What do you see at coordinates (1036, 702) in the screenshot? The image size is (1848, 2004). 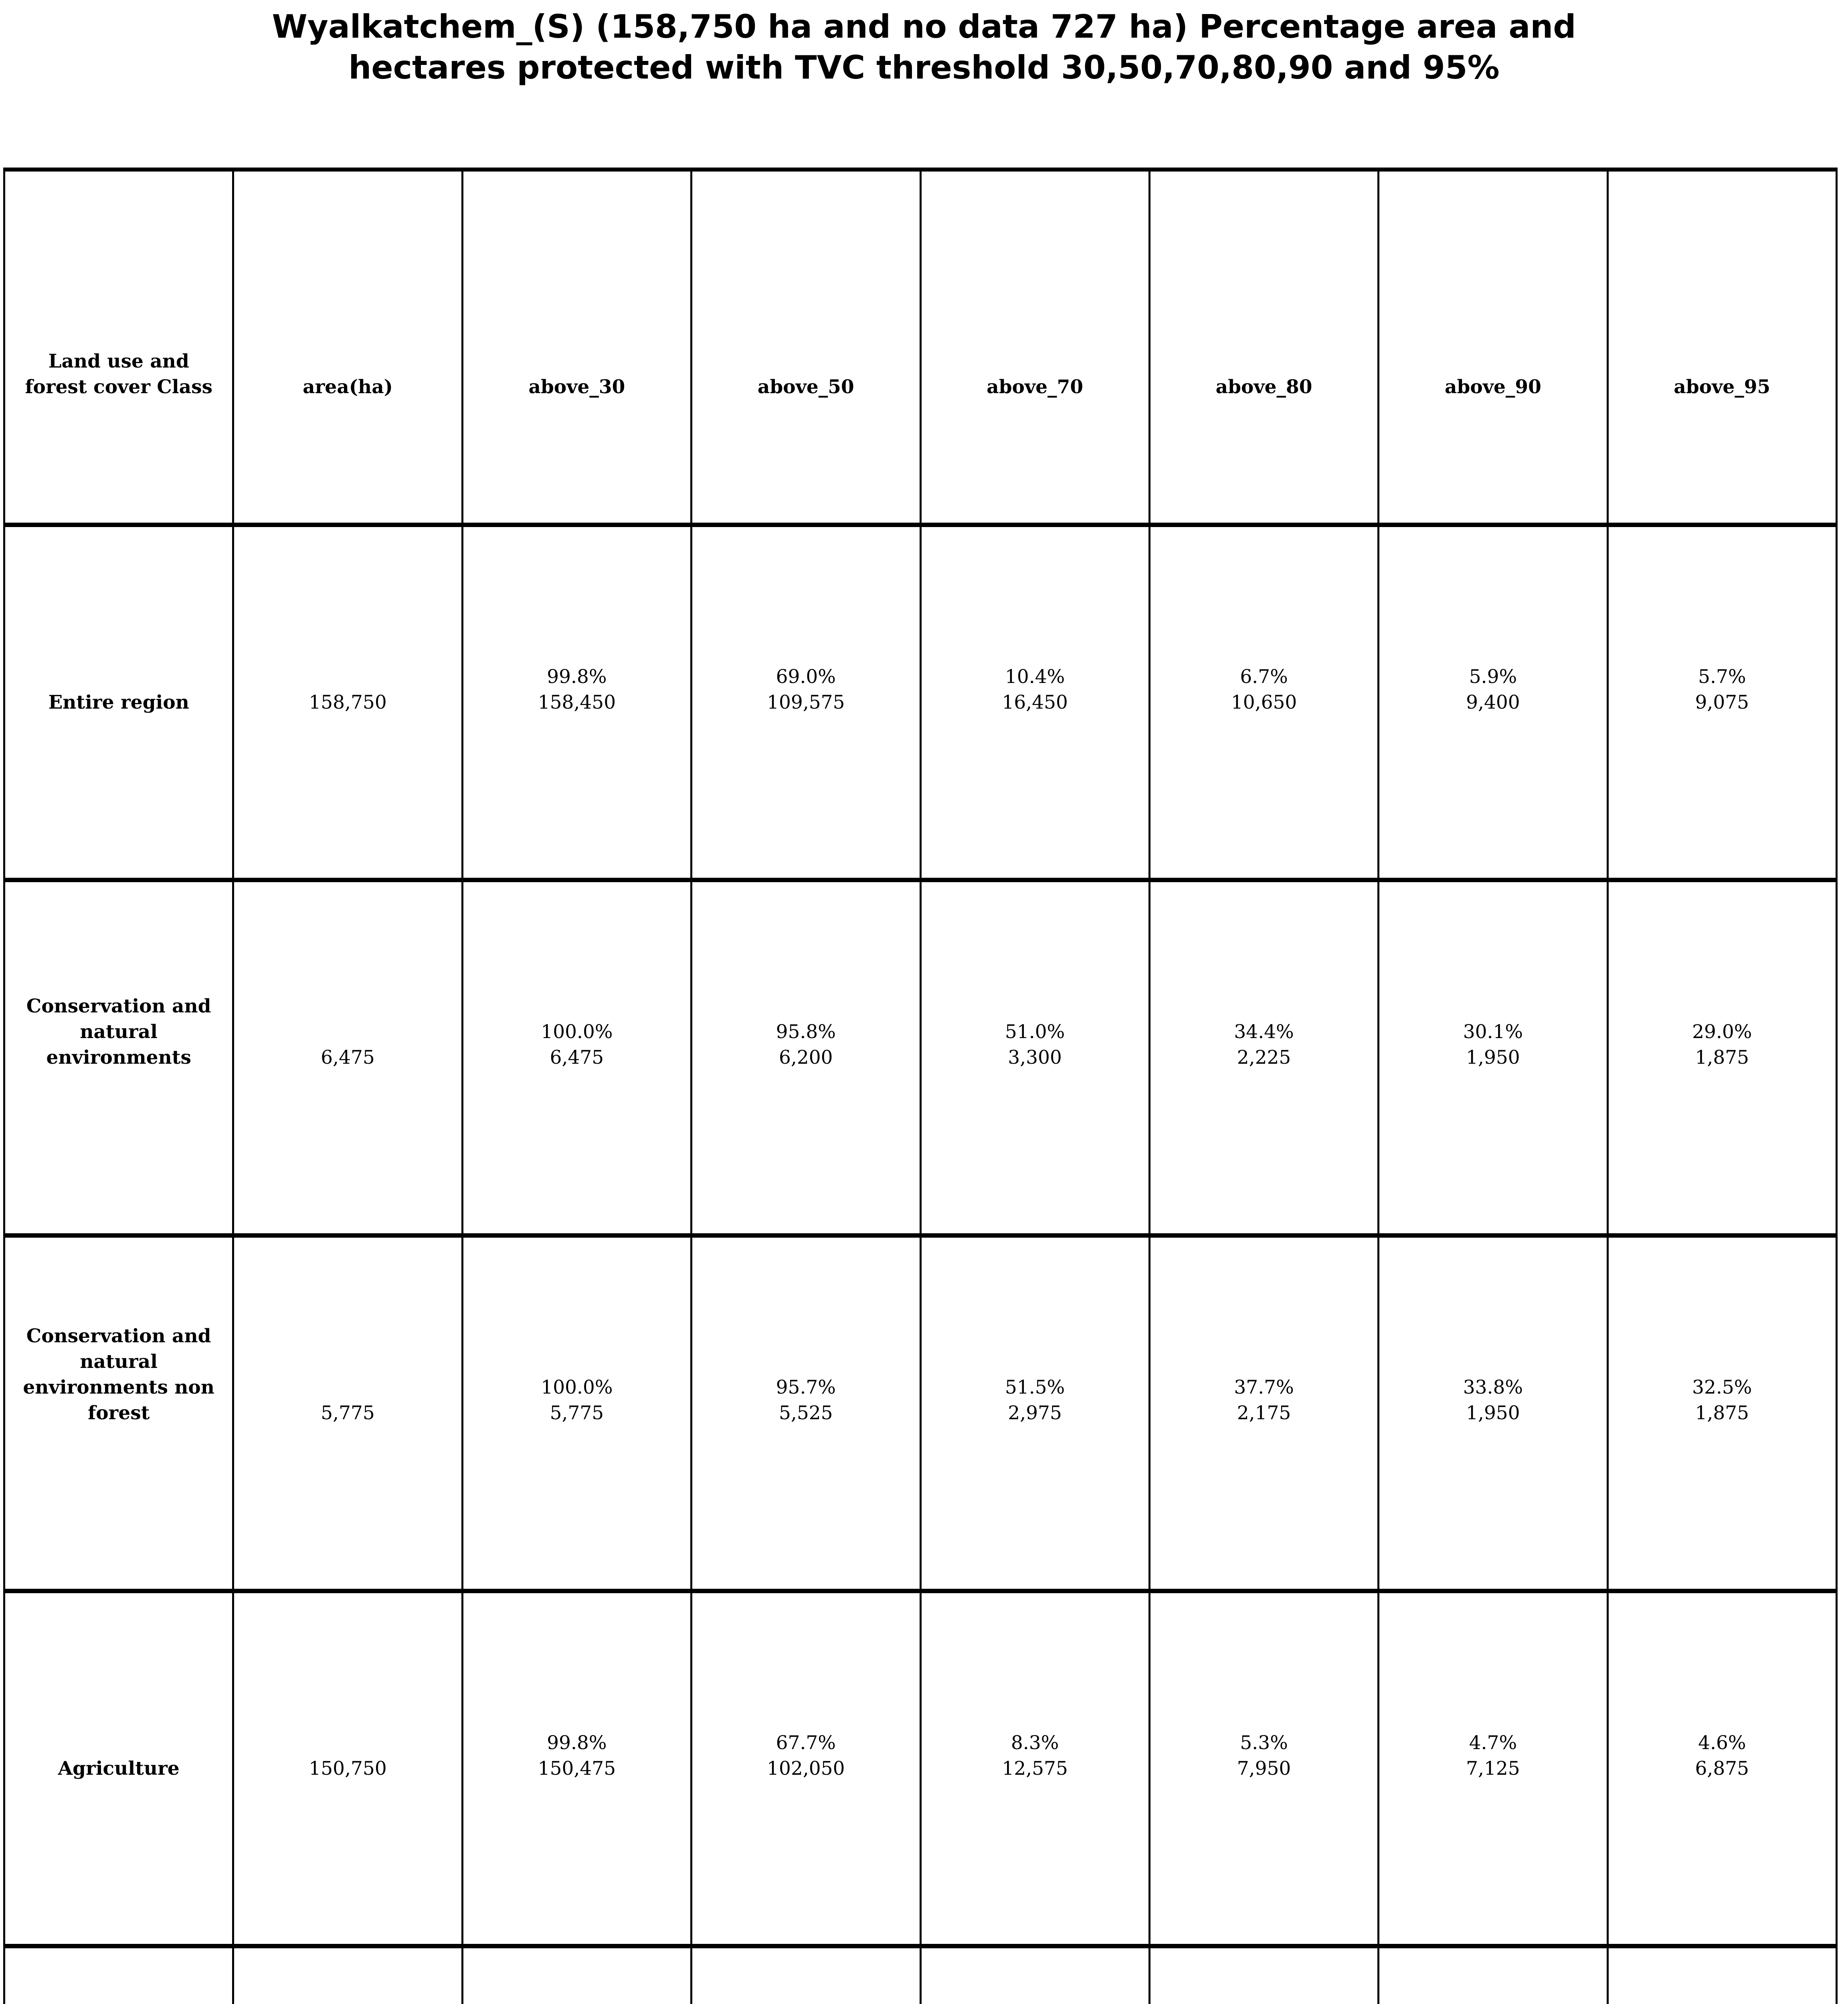 I see `cell-above-70: 10.4% 16,450` at bounding box center [1036, 702].